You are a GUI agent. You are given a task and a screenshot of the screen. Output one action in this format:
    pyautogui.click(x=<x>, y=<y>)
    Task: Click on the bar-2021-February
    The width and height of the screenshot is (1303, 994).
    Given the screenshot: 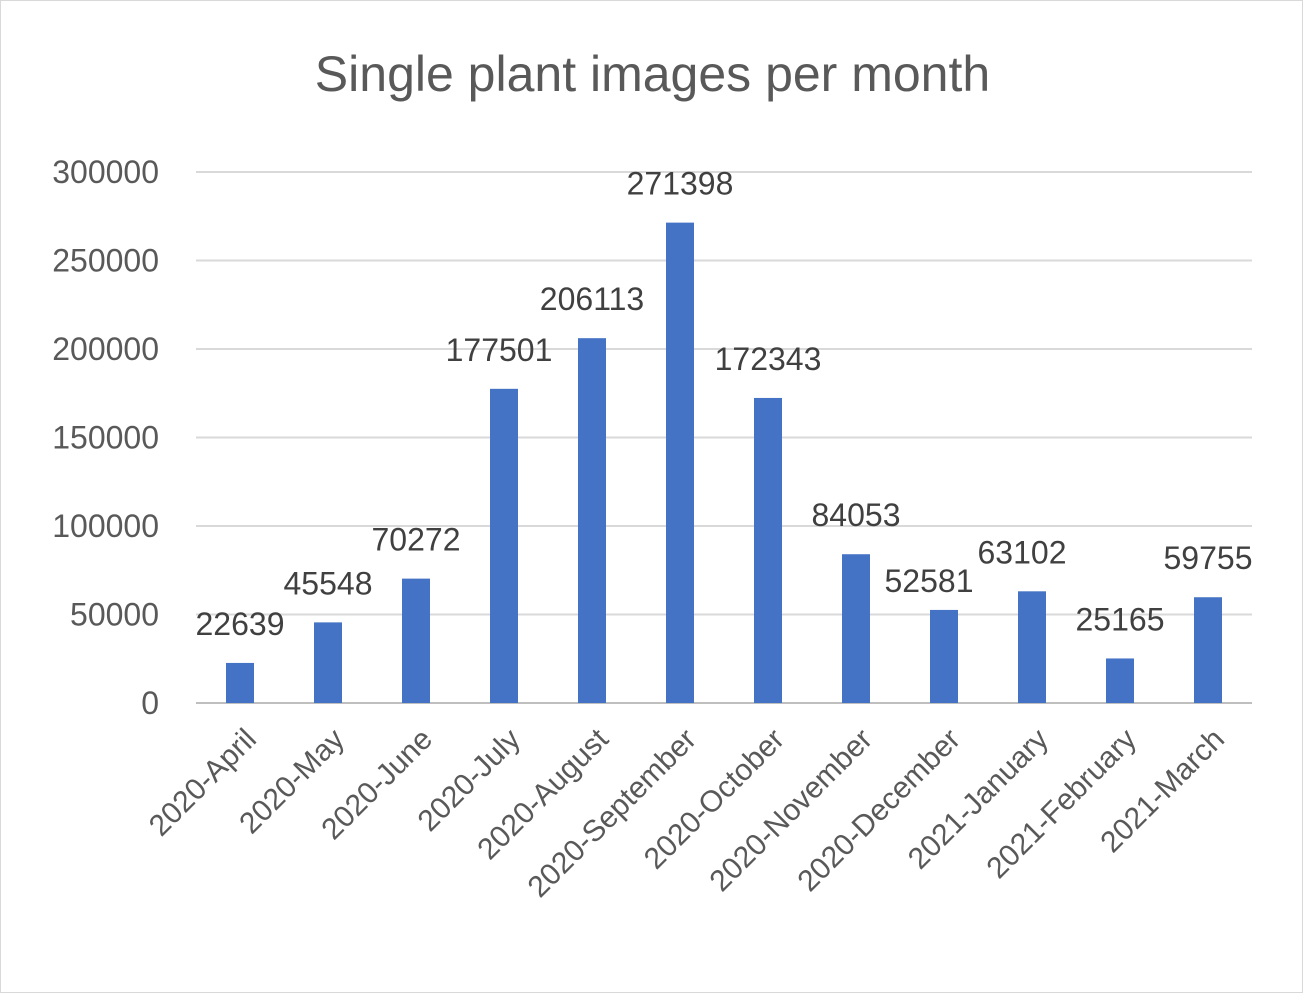 What is the action you would take?
    pyautogui.click(x=1120, y=680)
    